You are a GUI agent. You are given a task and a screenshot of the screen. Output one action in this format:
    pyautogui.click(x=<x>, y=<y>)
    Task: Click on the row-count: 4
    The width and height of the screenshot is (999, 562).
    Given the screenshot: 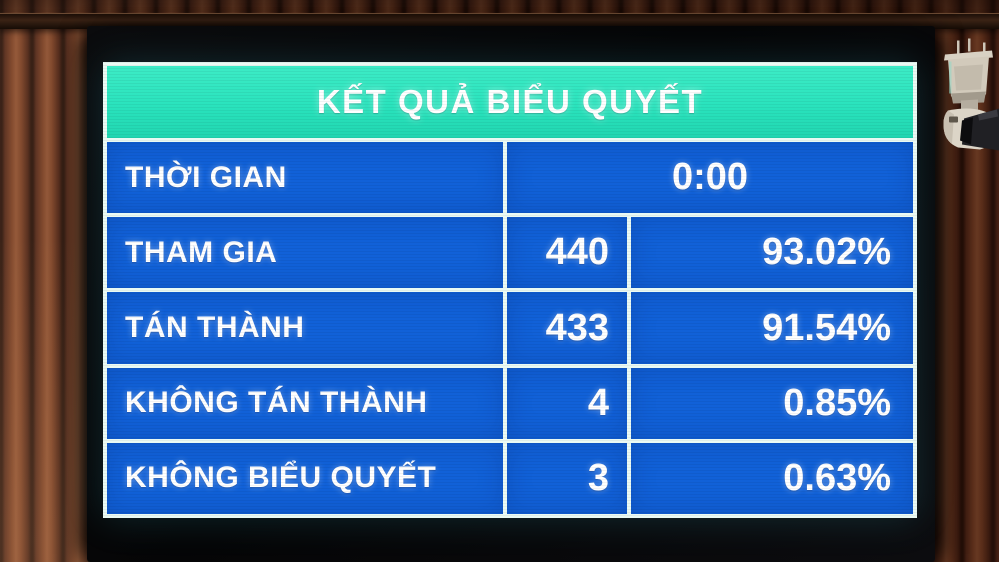 What is the action you would take?
    pyautogui.click(x=598, y=402)
    